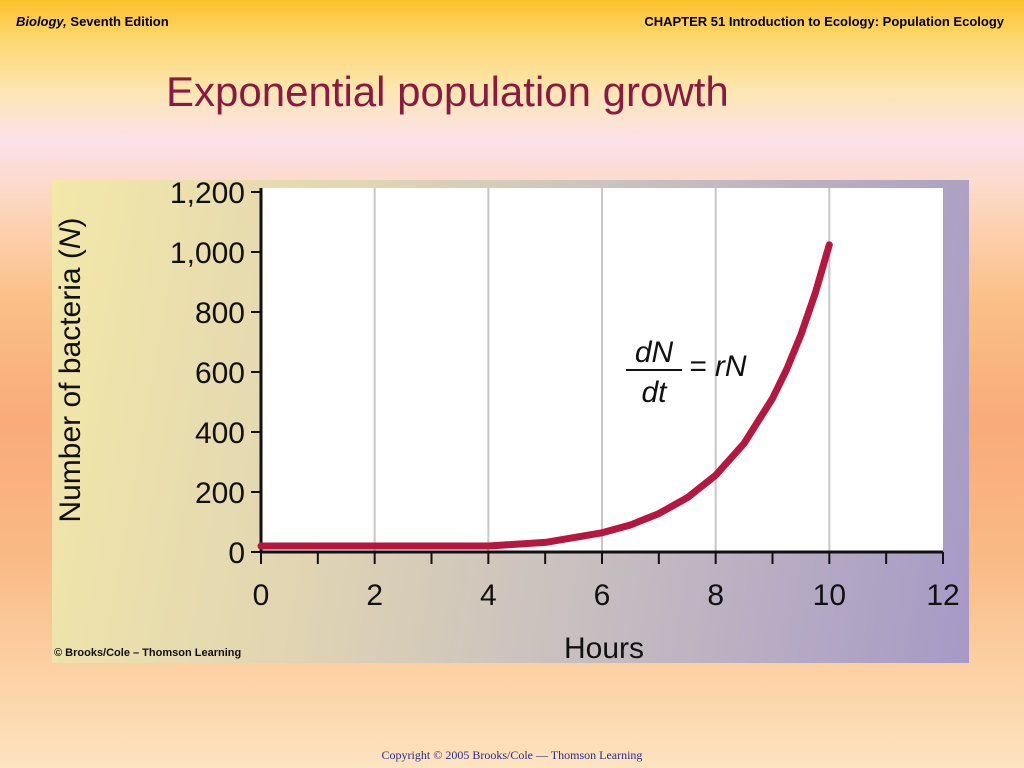 This screenshot has height=768, width=1024. I want to click on x-tick-label: 10, so click(829, 595).